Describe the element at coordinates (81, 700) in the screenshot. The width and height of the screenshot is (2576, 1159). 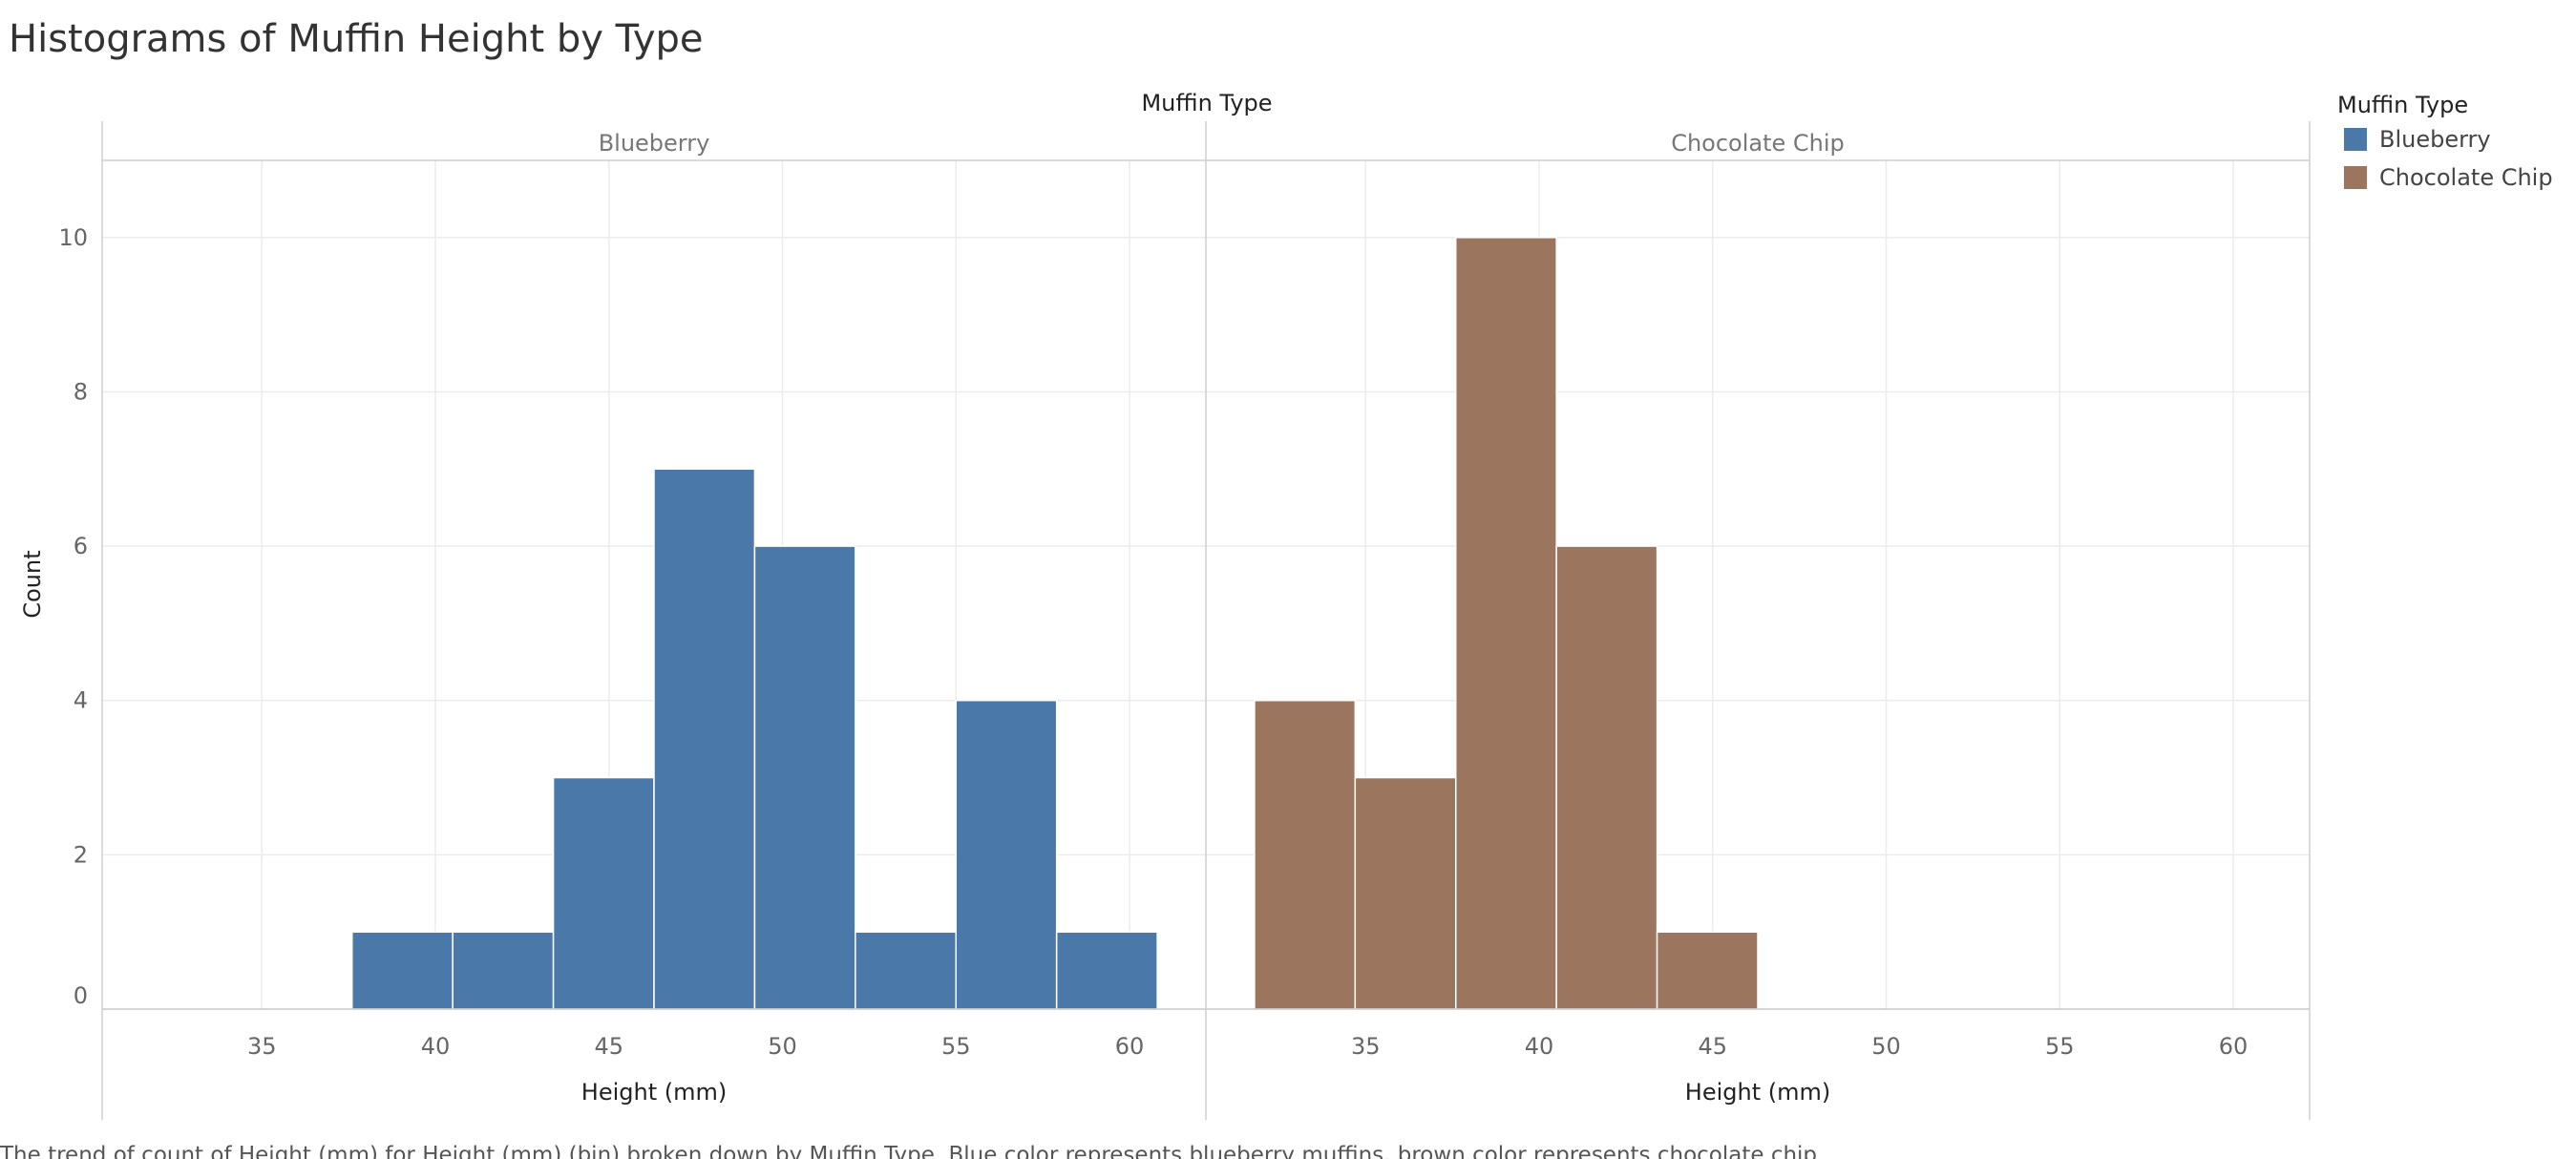
I see `y-tick-label: 4` at that location.